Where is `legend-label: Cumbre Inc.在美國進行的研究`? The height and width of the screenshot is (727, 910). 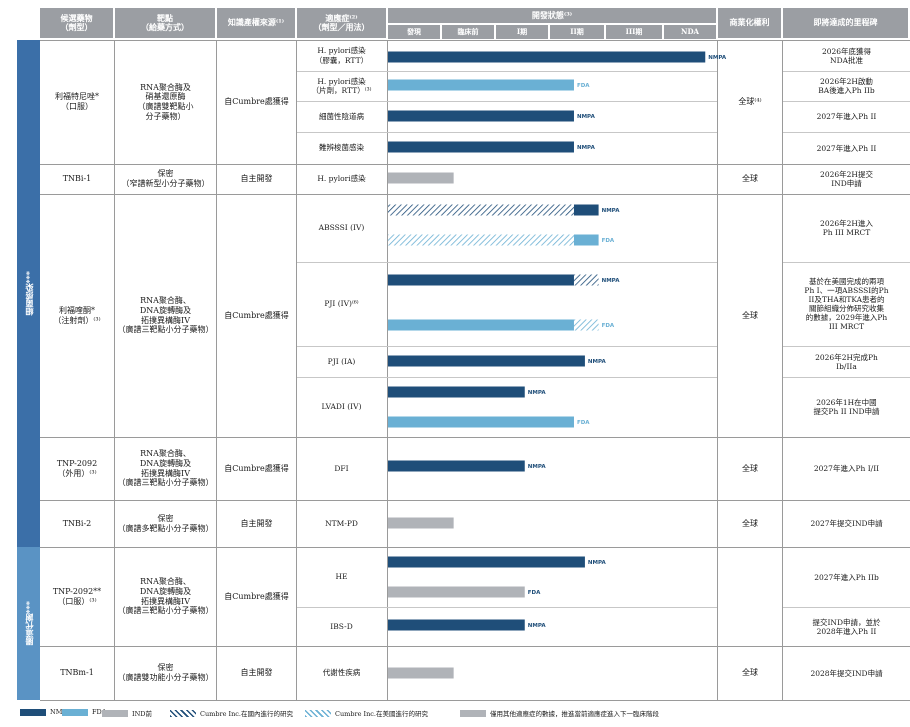
legend-label: Cumbre Inc.在美國進行的研究 is located at coordinates (381, 714).